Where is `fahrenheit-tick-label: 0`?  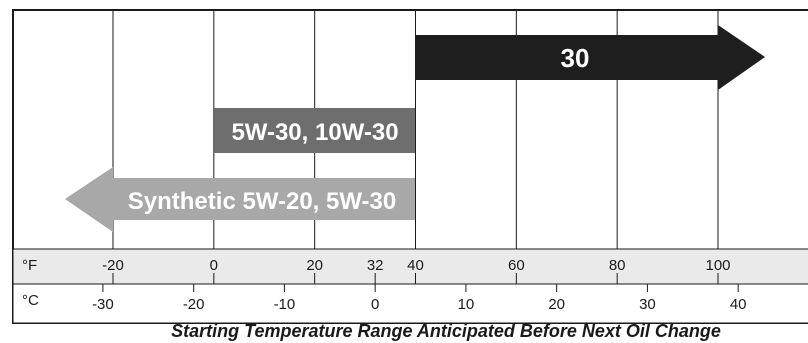 fahrenheit-tick-label: 0 is located at coordinates (214, 265).